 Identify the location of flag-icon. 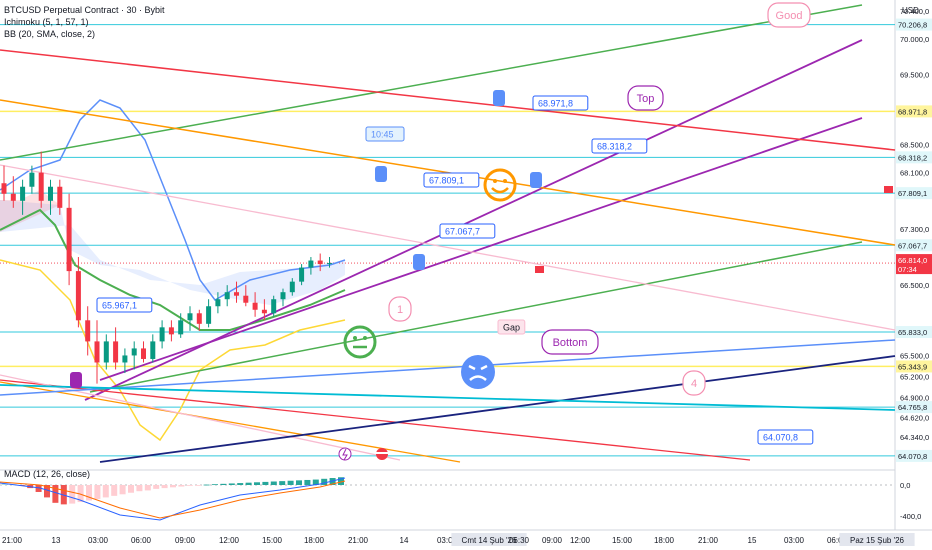
(714, 229).